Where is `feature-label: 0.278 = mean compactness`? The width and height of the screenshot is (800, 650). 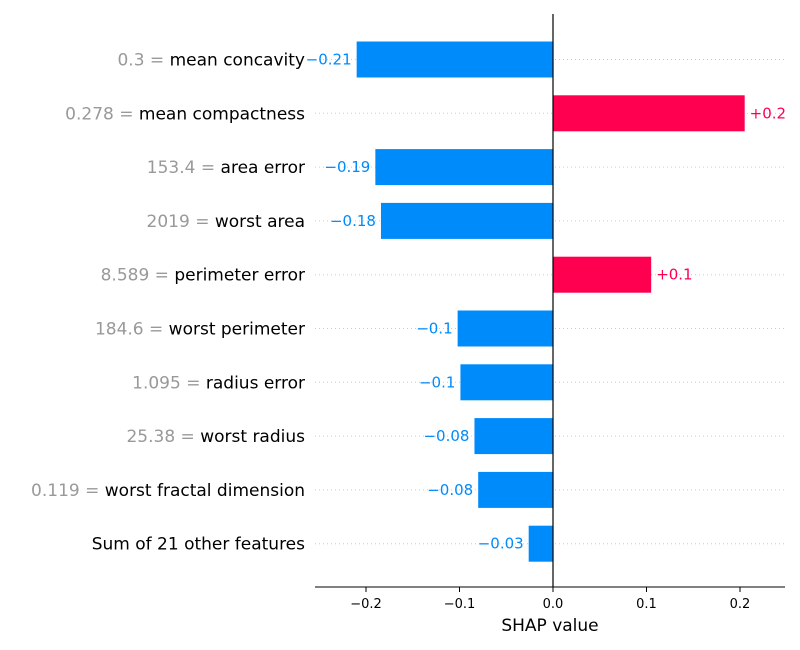 feature-label: 0.278 = mean compactness is located at coordinates (185, 114).